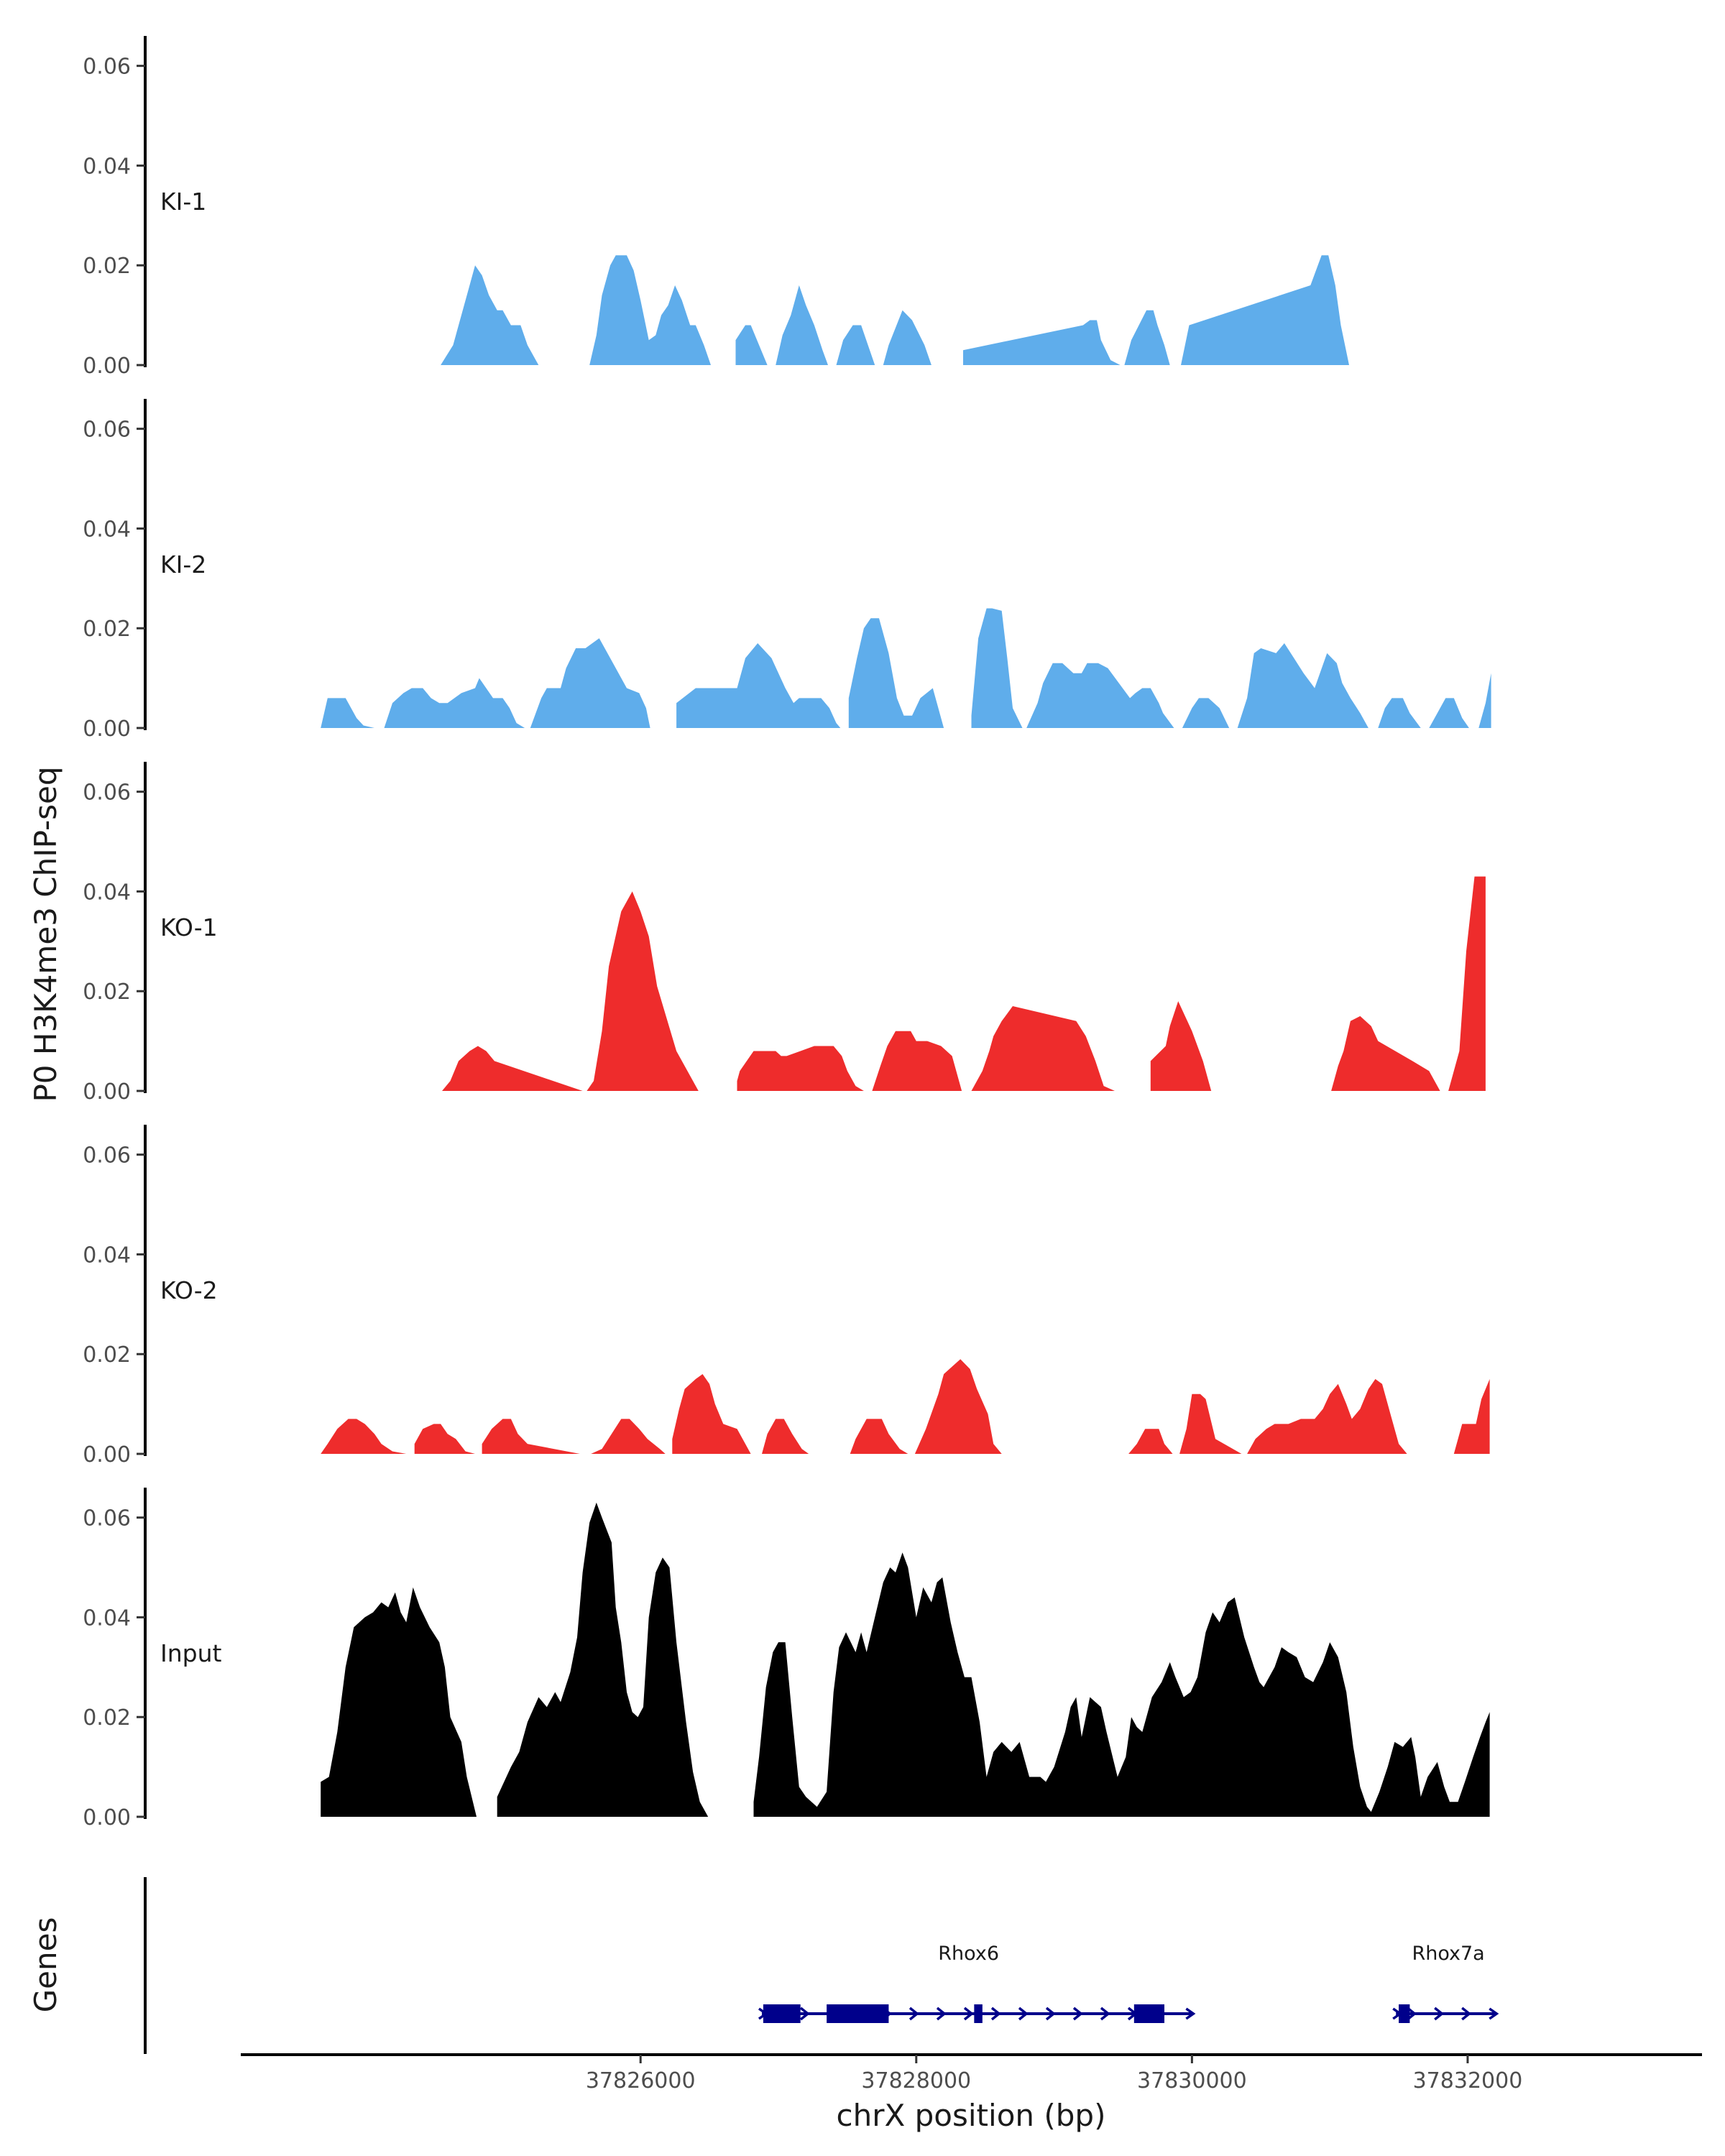 This screenshot has width=1725, height=2156. Describe the element at coordinates (1445, 1983) in the screenshot. I see `gene-rhox7a: Rhox7a` at that location.